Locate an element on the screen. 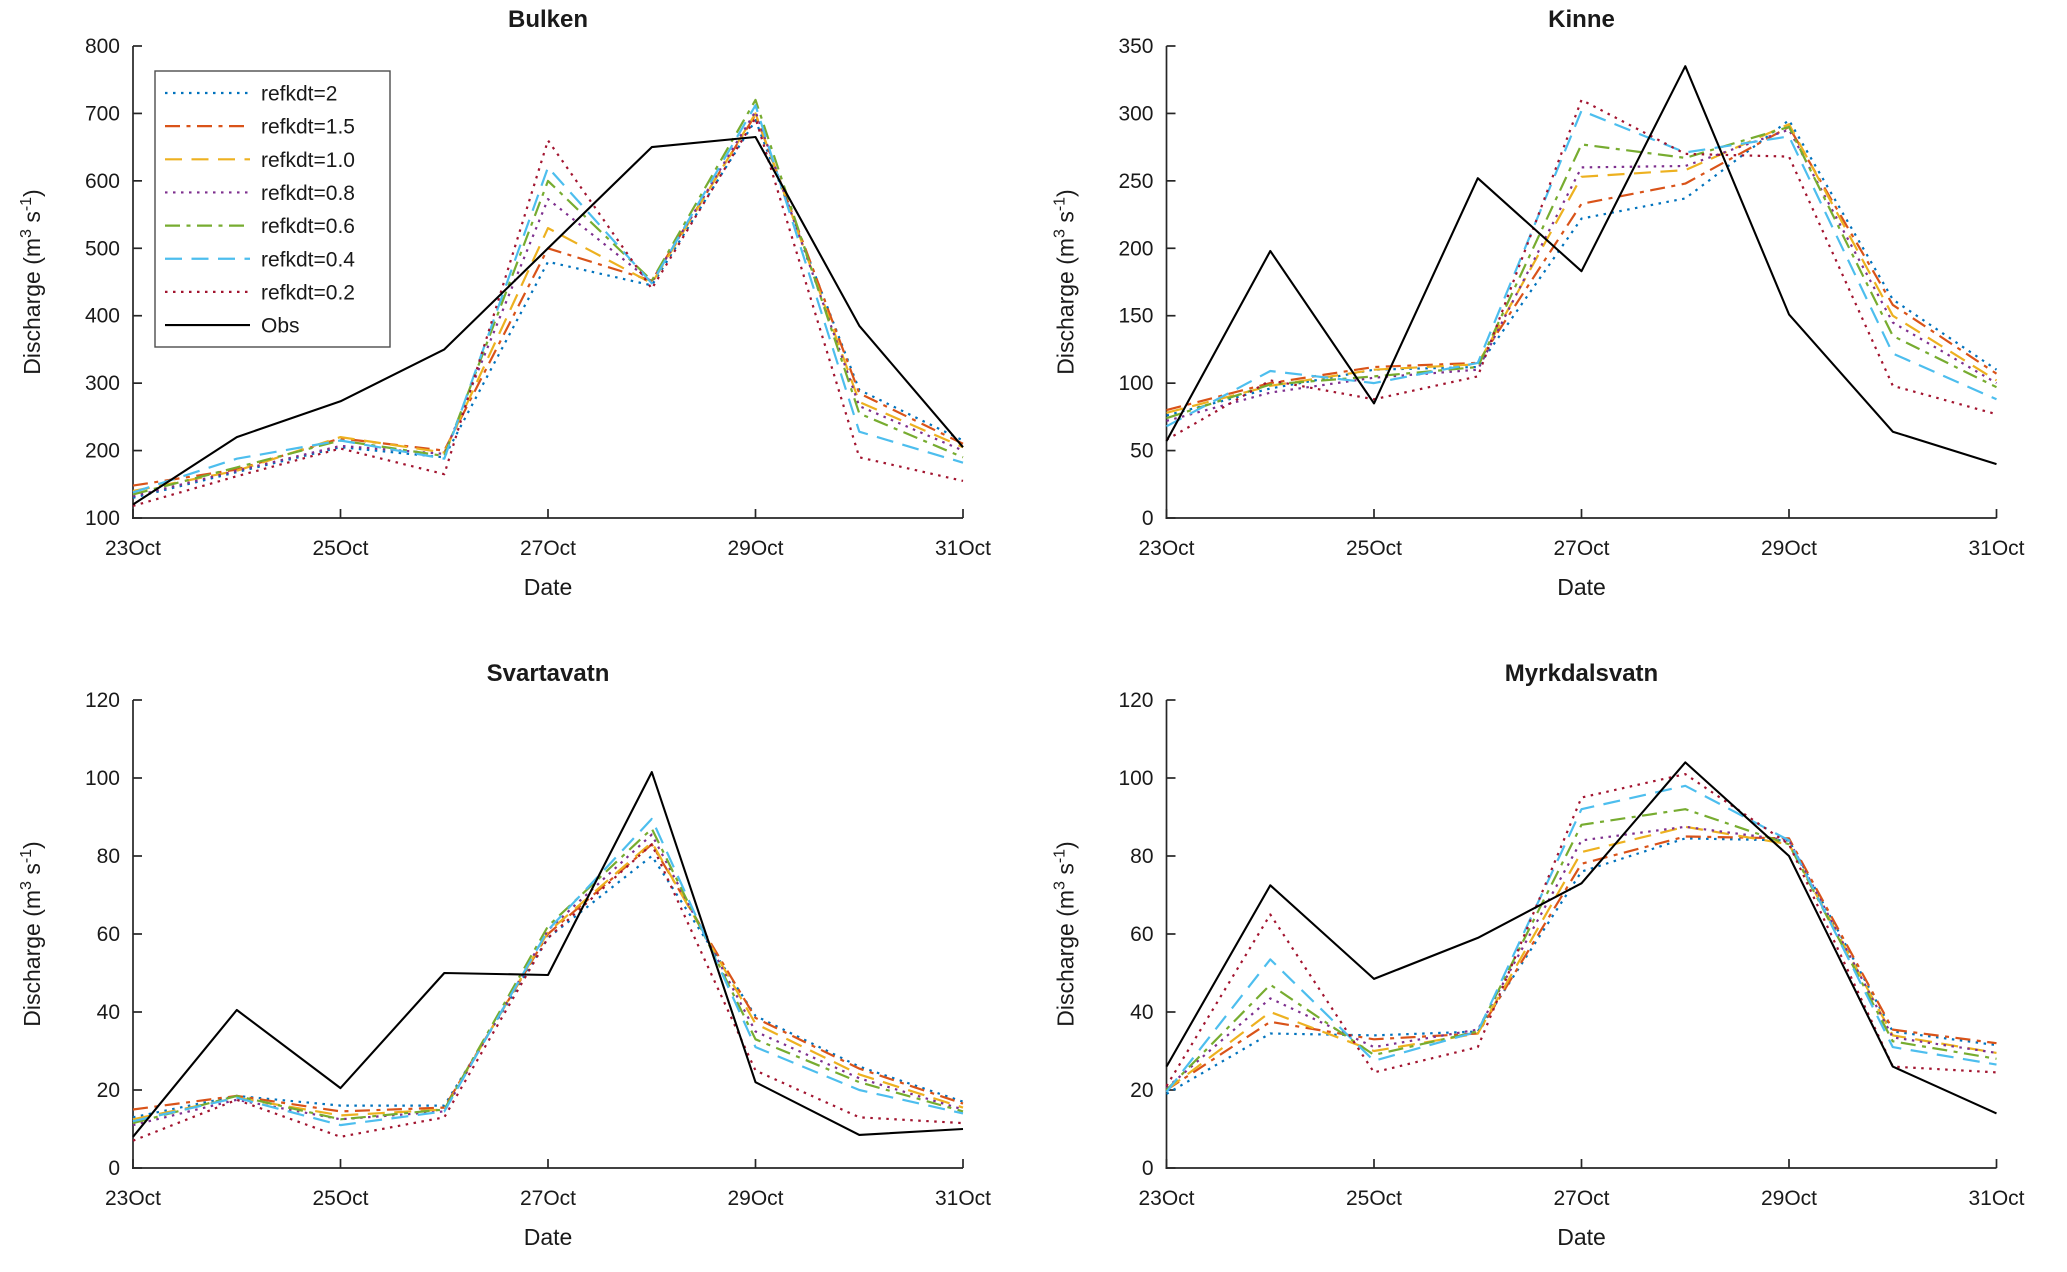  chart-title: Kinne is located at coordinates (1581, 19).